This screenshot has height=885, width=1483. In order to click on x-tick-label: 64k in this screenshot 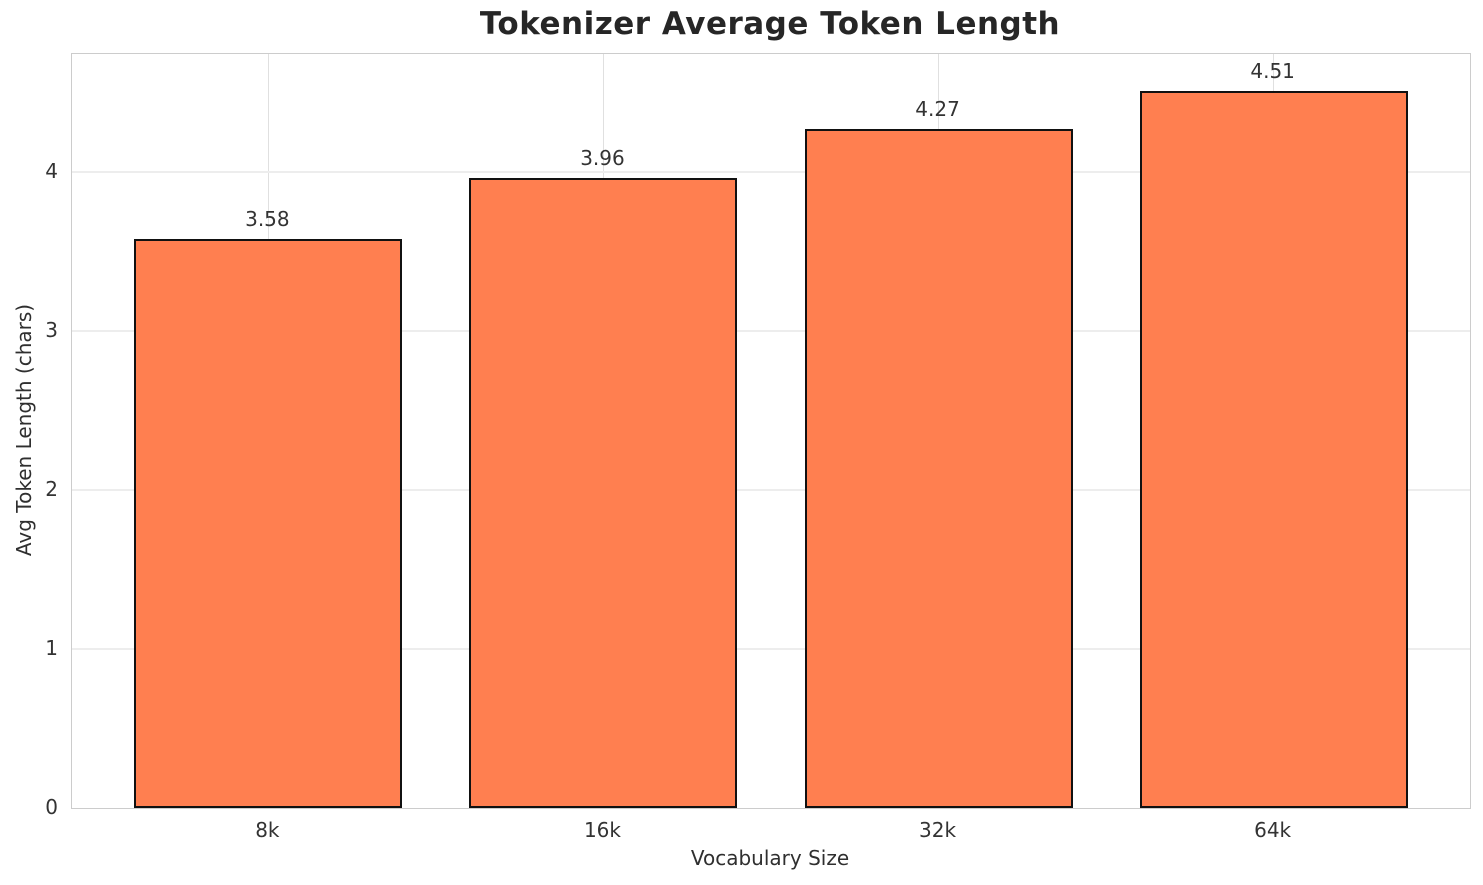, I will do `click(1273, 830)`.